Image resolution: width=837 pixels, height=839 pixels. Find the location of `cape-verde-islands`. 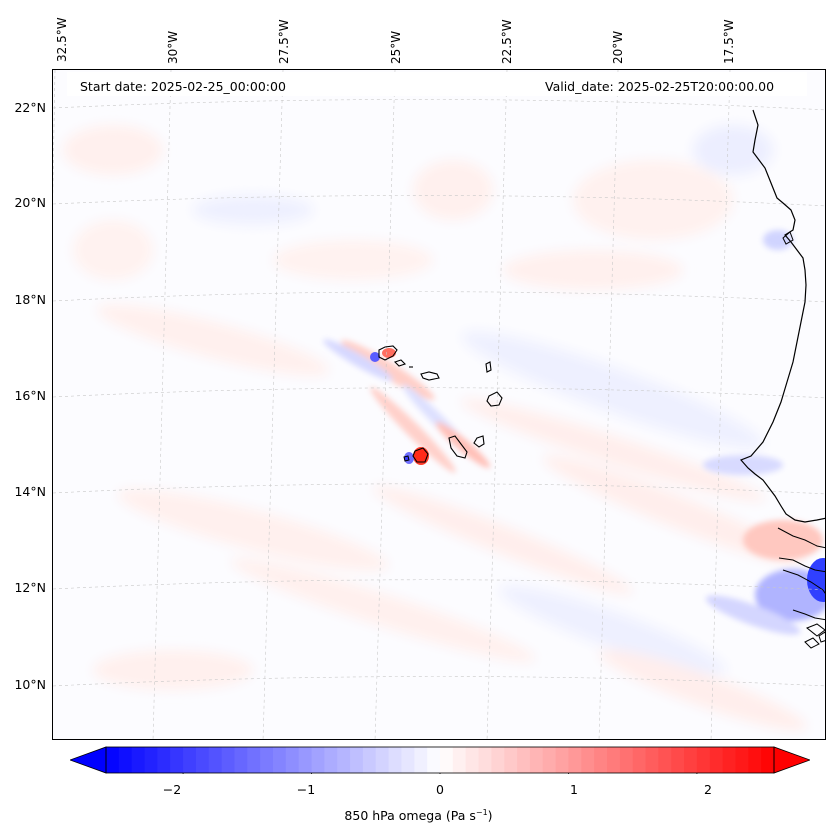

cape-verde-islands is located at coordinates (440, 402).